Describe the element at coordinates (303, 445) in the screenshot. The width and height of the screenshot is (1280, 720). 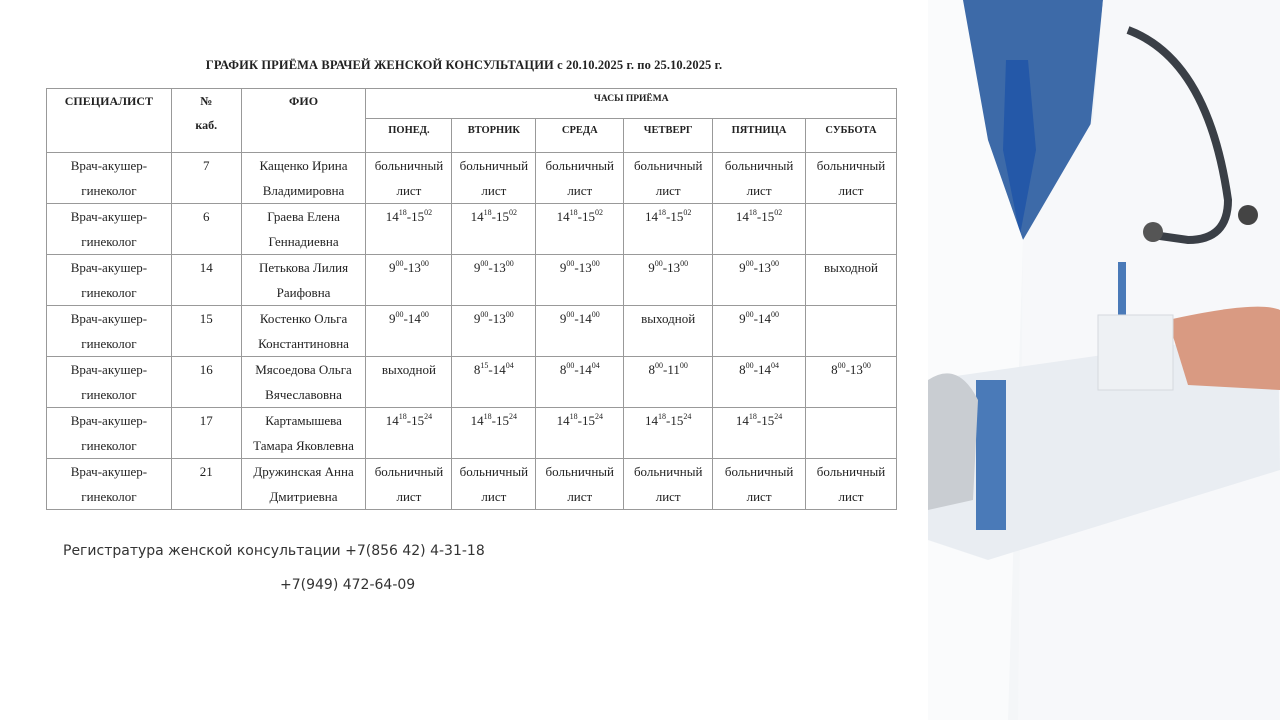
I see `name-cell-line: Тамара Яковлевна` at that location.